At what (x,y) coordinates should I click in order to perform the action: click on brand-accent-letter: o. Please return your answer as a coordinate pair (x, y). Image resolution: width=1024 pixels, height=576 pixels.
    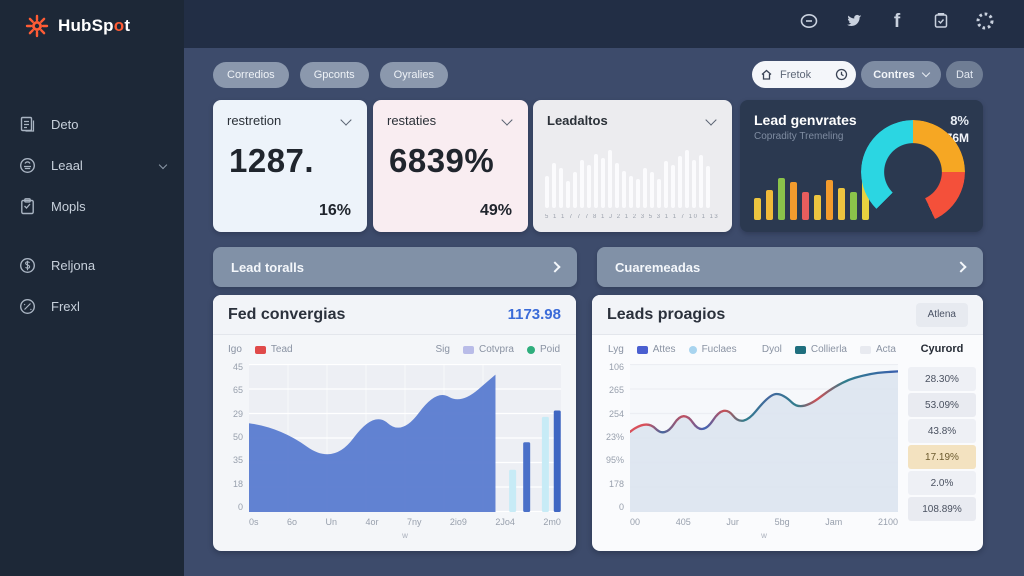
    Looking at the image, I should click on (119, 25).